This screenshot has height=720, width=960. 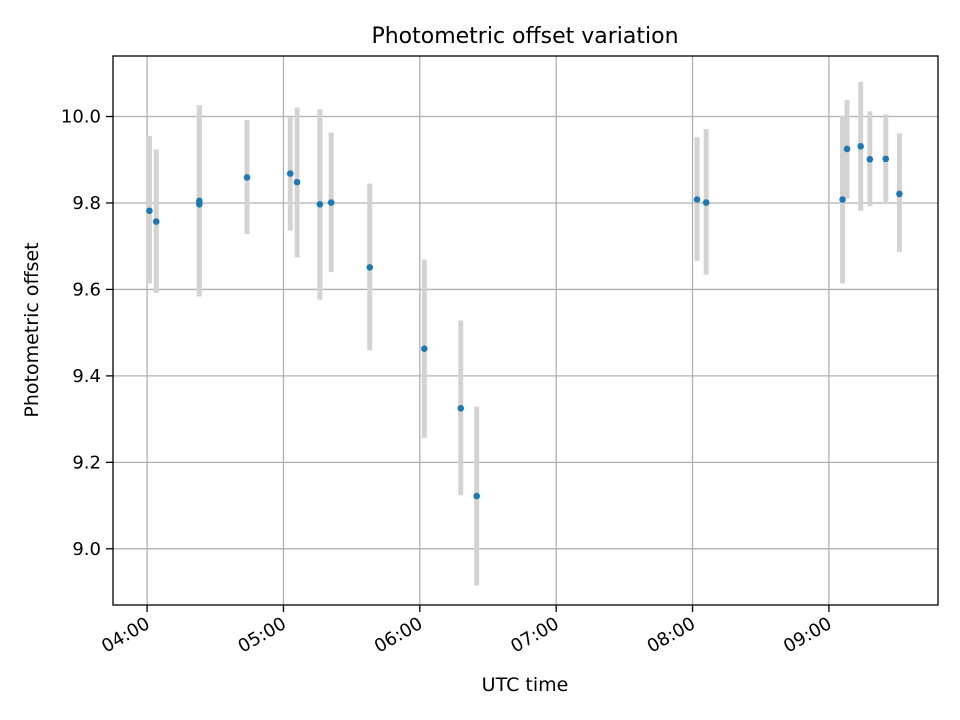 What do you see at coordinates (86, 376) in the screenshot?
I see `y-tick-label: 9.4` at bounding box center [86, 376].